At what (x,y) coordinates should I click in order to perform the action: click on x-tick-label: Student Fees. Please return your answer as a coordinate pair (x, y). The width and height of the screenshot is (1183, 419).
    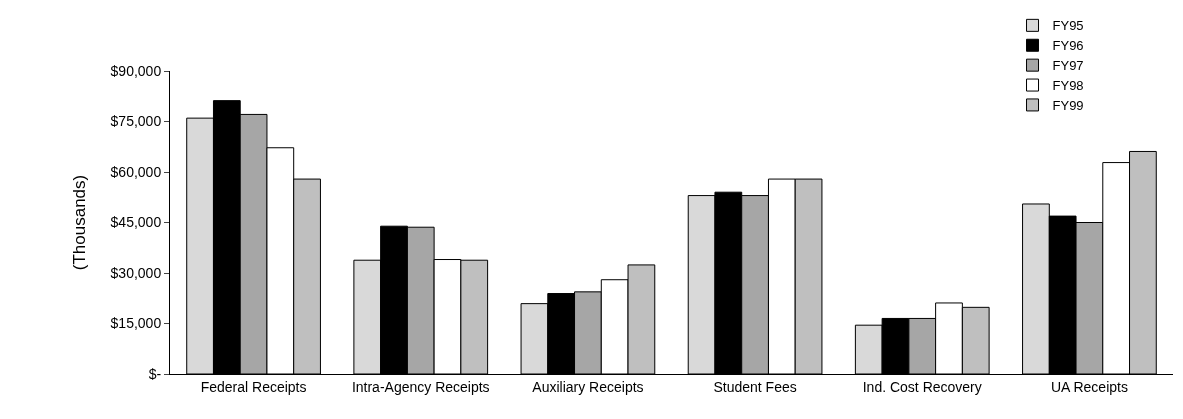
    Looking at the image, I should click on (755, 386).